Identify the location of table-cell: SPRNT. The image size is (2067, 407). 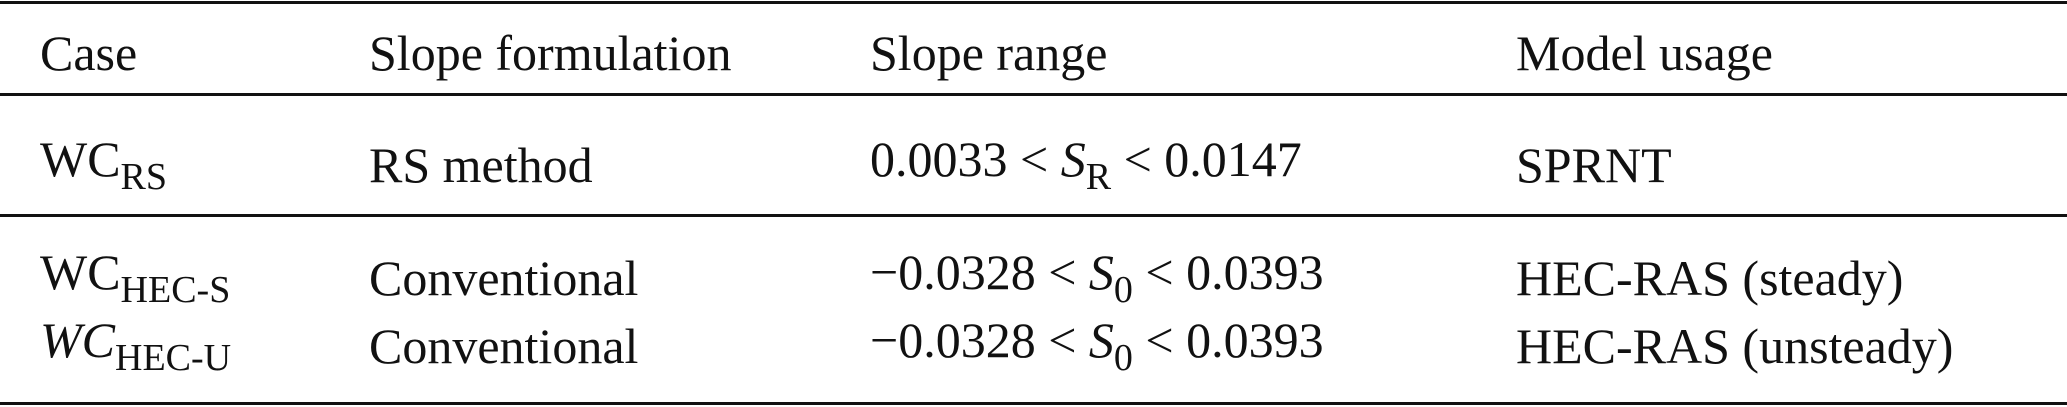
(1594, 165).